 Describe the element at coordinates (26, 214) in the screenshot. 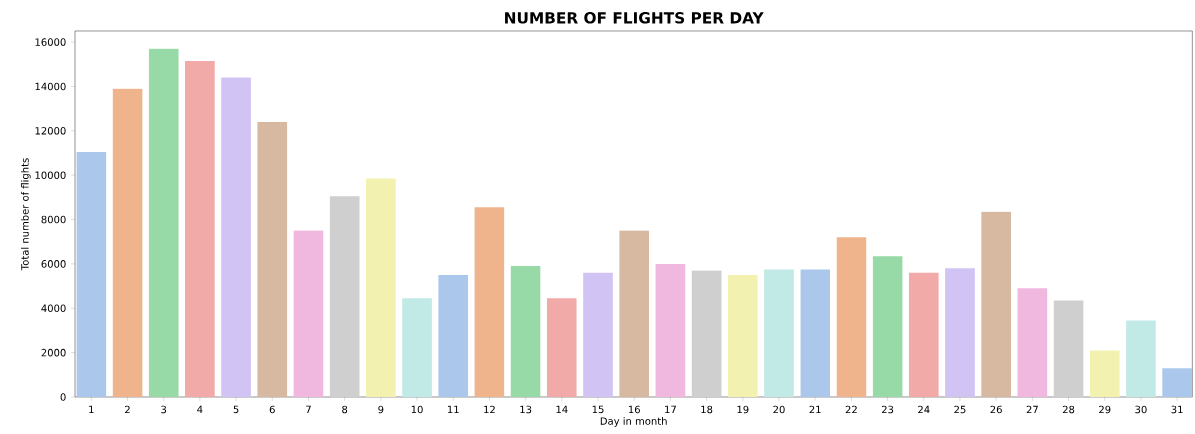

I see `y-axis-title: Total number of flights` at that location.